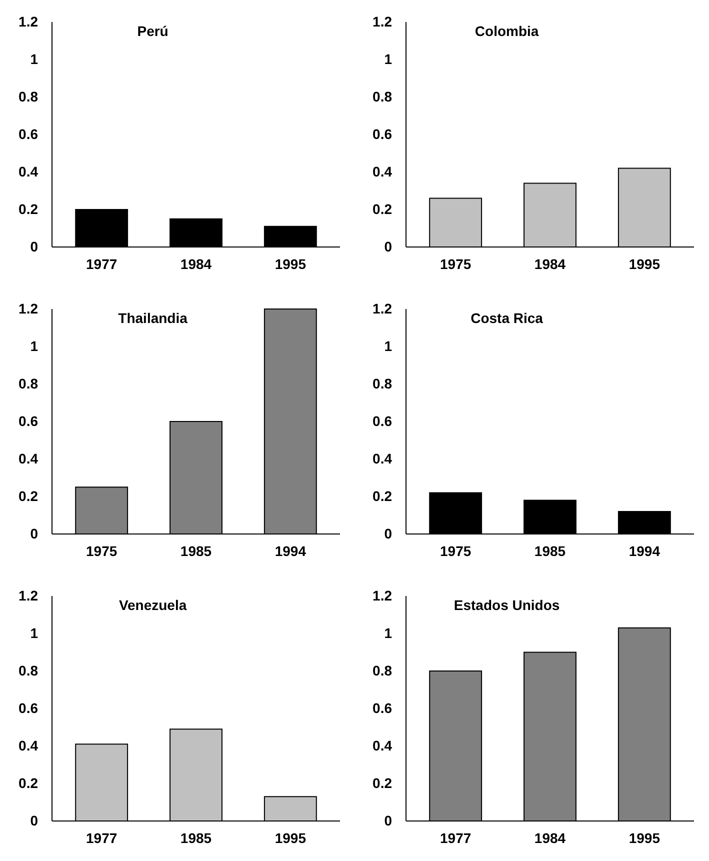 This screenshot has height=861, width=709. Describe the element at coordinates (153, 318) in the screenshot. I see `chart-title: Thailandia` at that location.